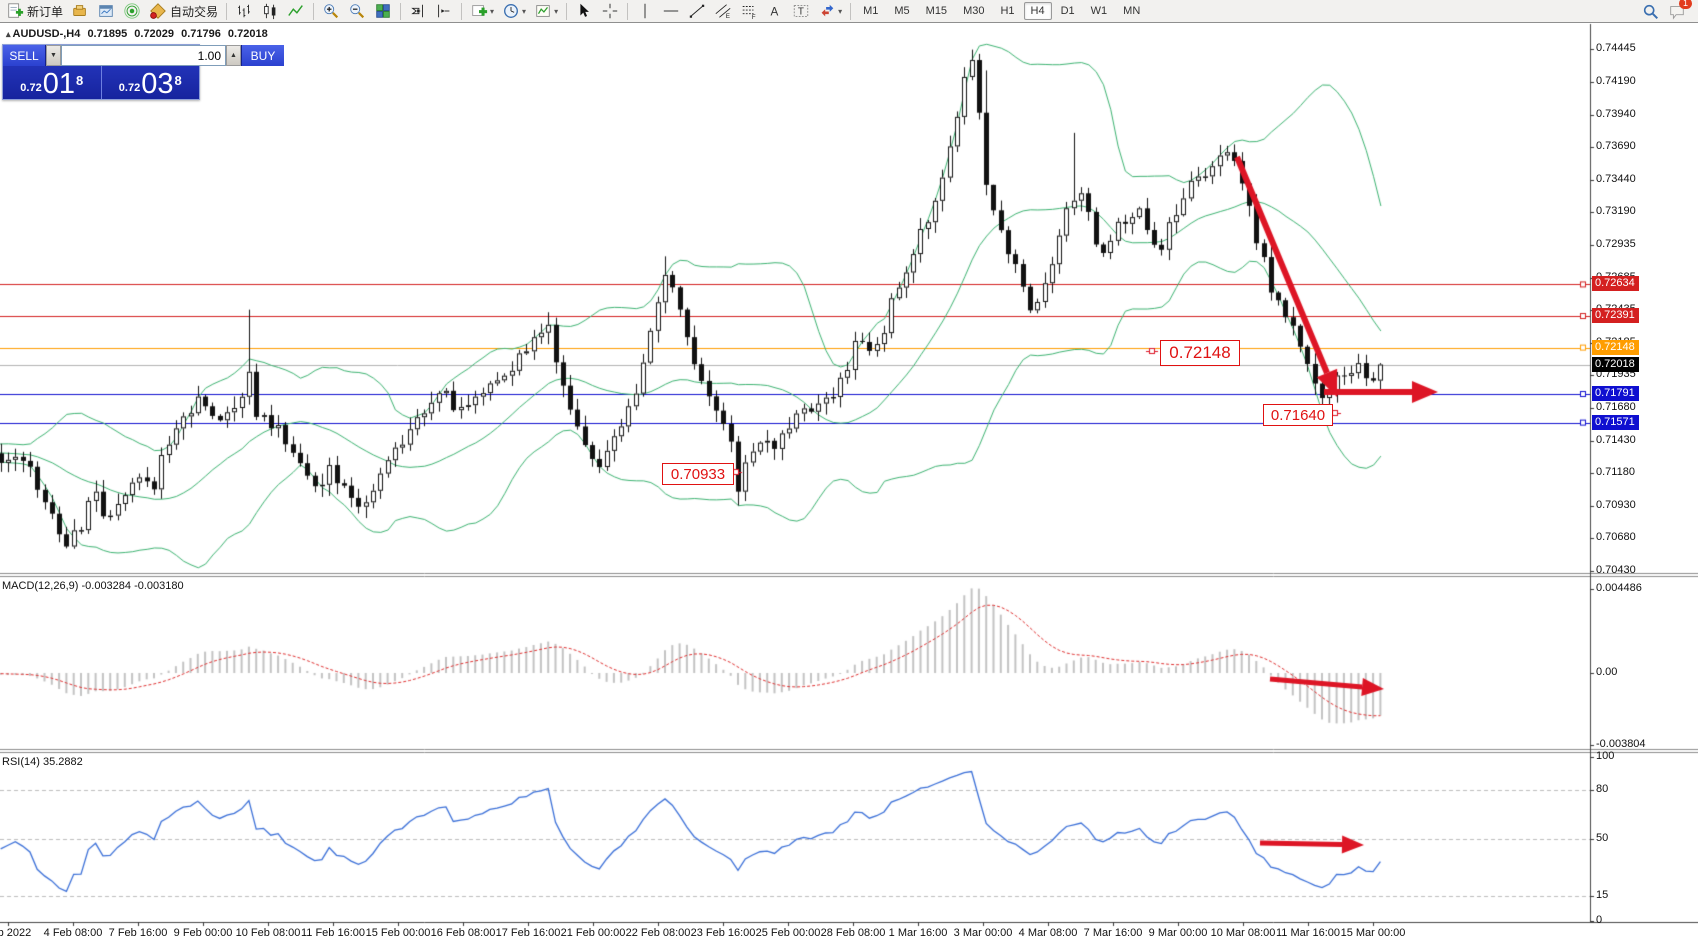 Image resolution: width=1698 pixels, height=942 pixels. Describe the element at coordinates (749, 11) in the screenshot. I see `fibonacci-tool-button: F` at that location.